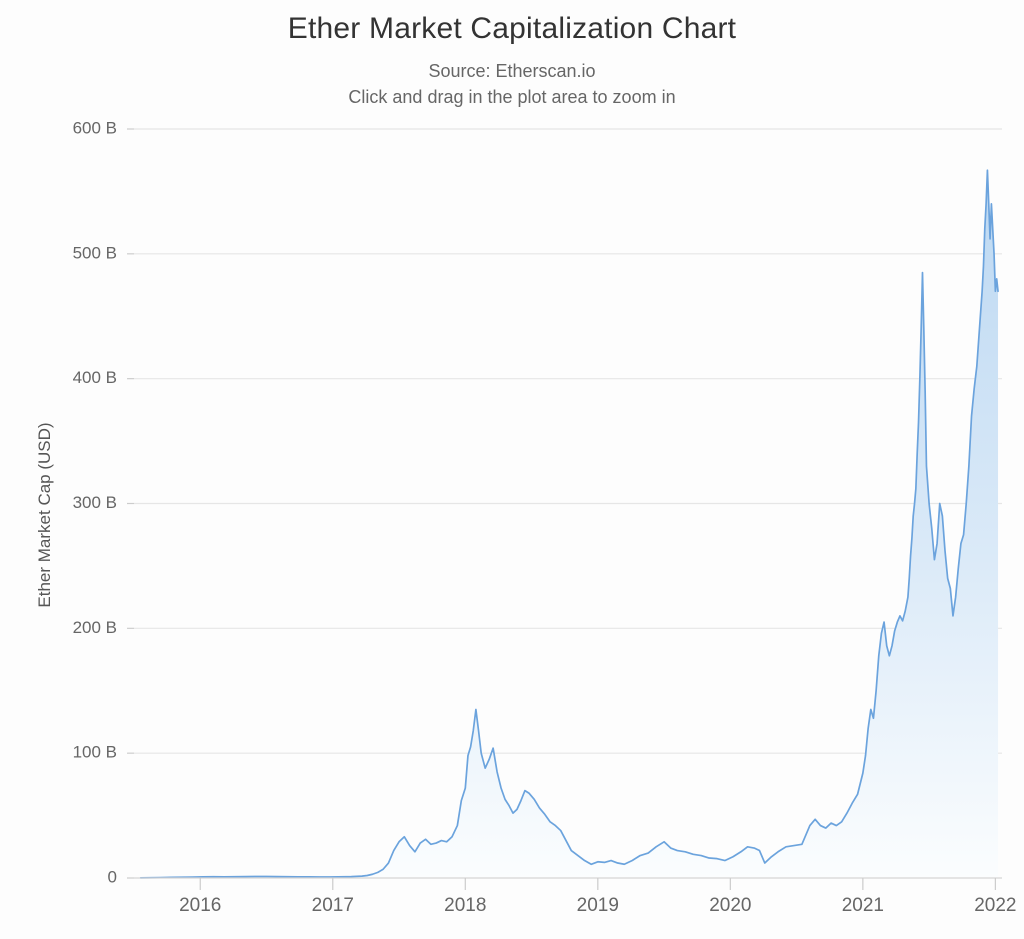  What do you see at coordinates (95, 627) in the screenshot?
I see `y-tick-label: 200 B` at bounding box center [95, 627].